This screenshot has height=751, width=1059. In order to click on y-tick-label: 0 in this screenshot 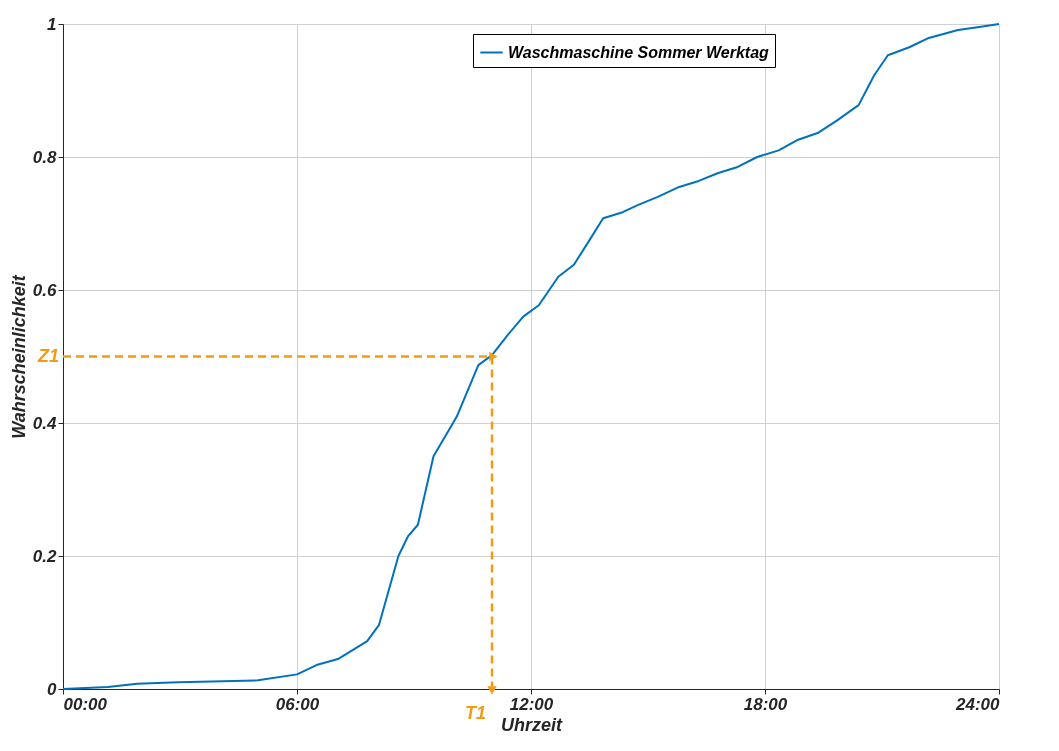, I will do `click(52, 689)`.